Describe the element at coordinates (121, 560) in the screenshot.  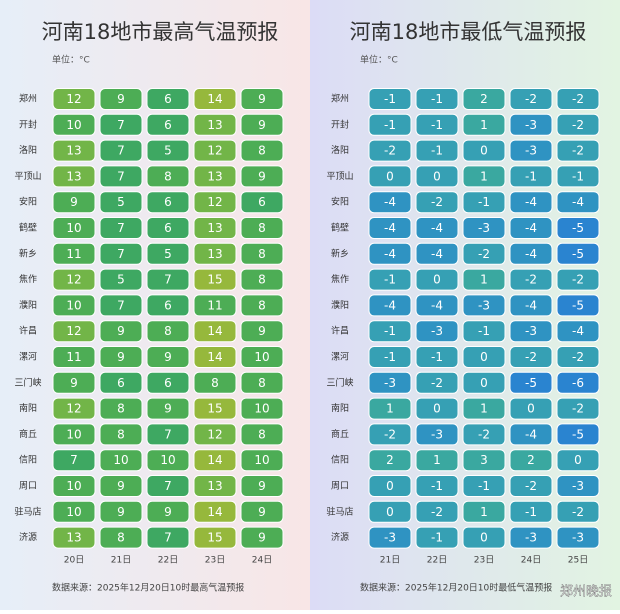
I see `day-label: 21日` at that location.